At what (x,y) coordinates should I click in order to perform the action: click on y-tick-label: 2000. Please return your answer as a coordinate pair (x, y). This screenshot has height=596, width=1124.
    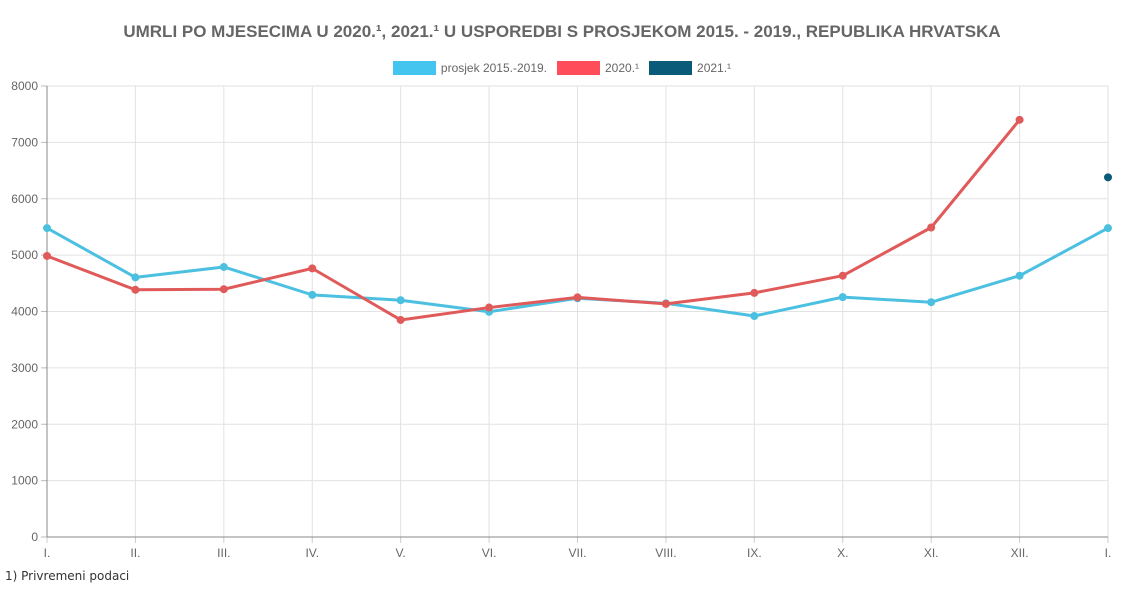
    Looking at the image, I should click on (24, 424).